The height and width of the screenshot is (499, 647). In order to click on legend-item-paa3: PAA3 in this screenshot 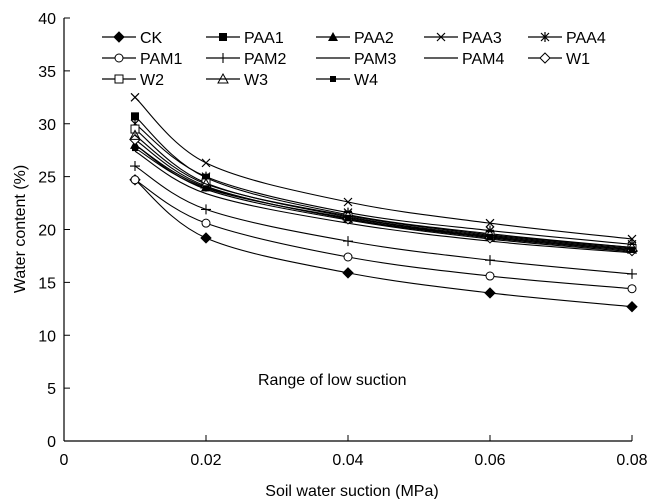, I will do `click(463, 38)`.